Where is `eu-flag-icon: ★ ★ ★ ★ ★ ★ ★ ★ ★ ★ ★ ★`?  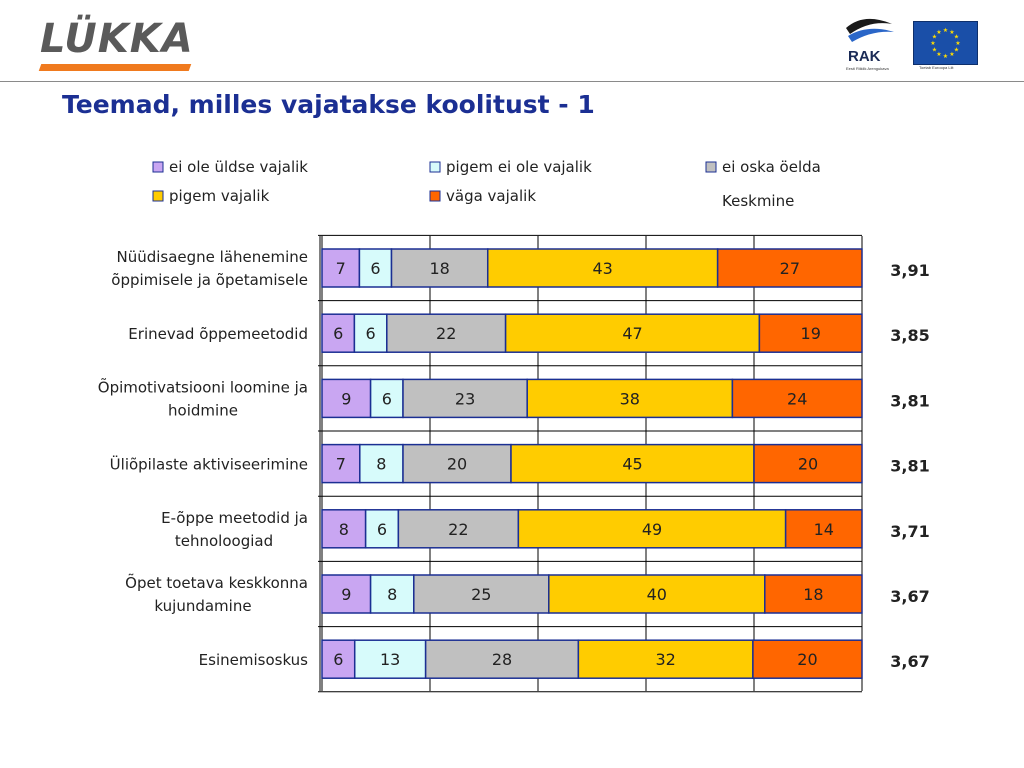
eu-flag-icon: ★ ★ ★ ★ ★ ★ ★ ★ ★ ★ ★ ★ is located at coordinates (945, 43).